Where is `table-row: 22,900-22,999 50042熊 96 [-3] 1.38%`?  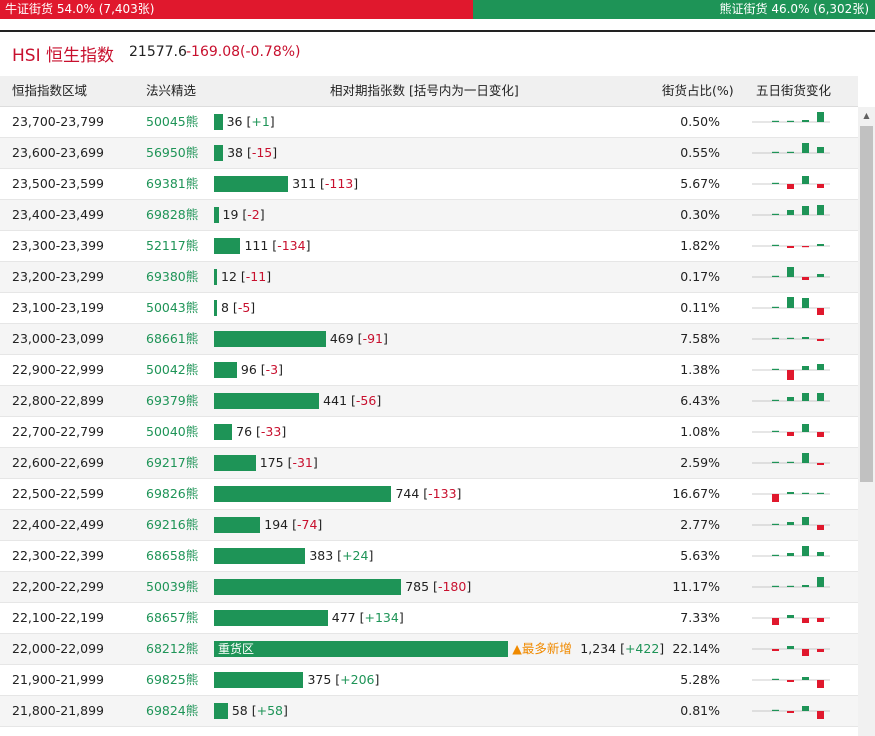 table-row: 22,900-22,999 50042熊 96 [-3] 1.38% is located at coordinates (429, 370).